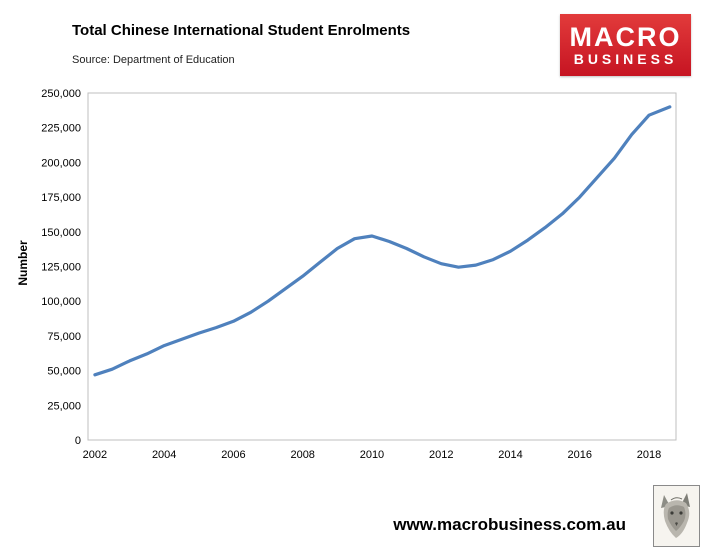 The image size is (714, 555). What do you see at coordinates (64, 337) in the screenshot?
I see `svg-text: 75,000` at bounding box center [64, 337].